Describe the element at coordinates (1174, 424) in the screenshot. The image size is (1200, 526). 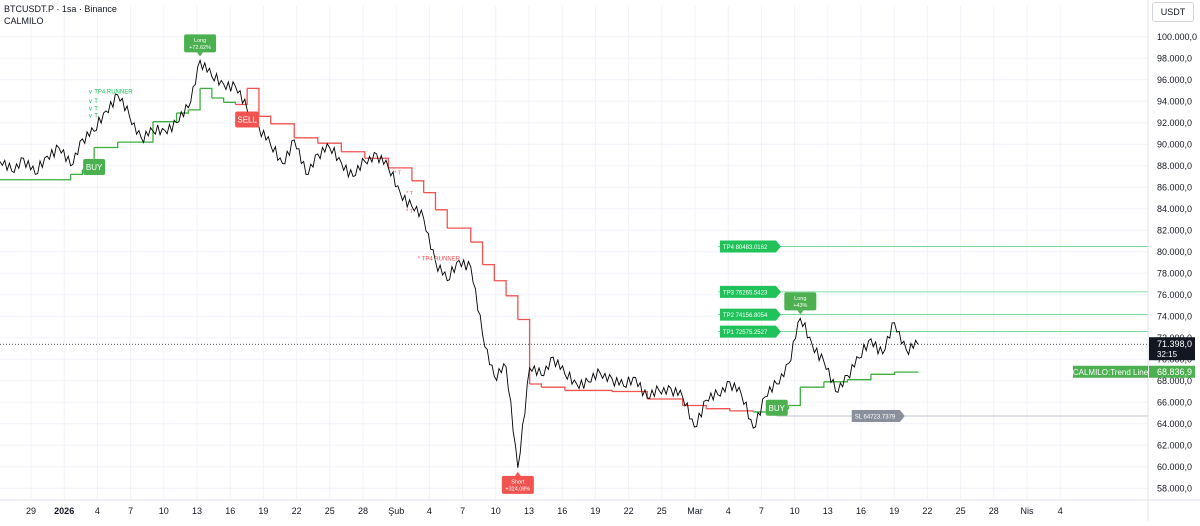
I see `y-tick-label: 64.000,0` at that location.